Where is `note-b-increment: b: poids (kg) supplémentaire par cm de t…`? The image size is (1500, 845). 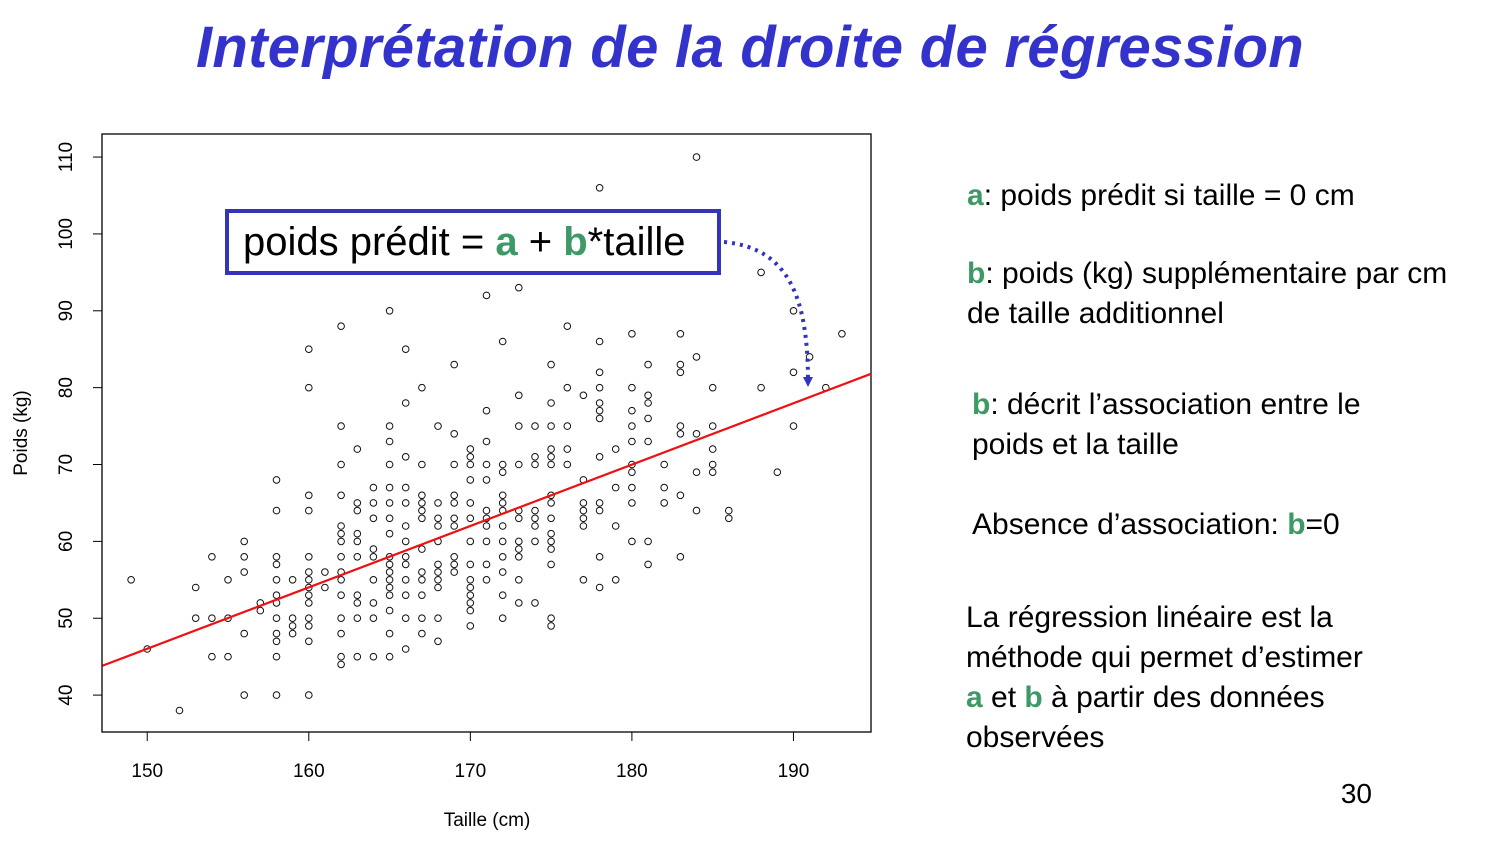 note-b-increment: b: poids (kg) supplémentaire par cm de t… is located at coordinates (1217, 294).